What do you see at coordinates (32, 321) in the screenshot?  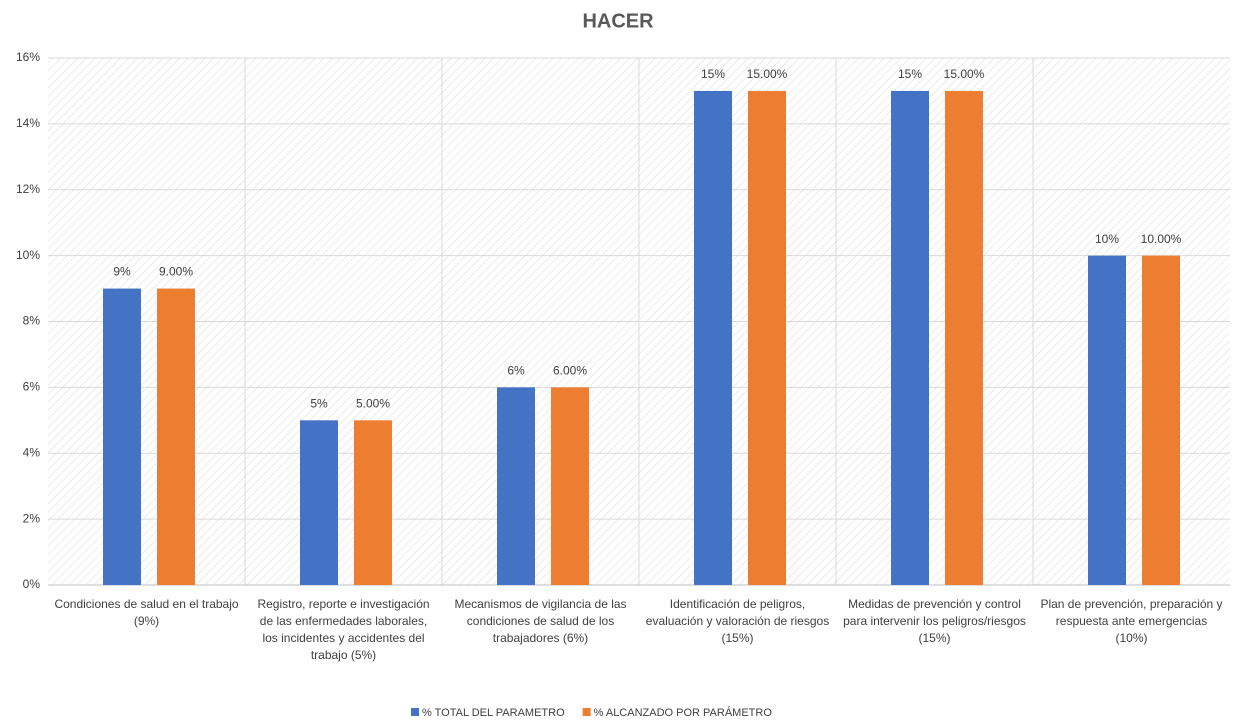 I see `y-tick-label: 8%` at bounding box center [32, 321].